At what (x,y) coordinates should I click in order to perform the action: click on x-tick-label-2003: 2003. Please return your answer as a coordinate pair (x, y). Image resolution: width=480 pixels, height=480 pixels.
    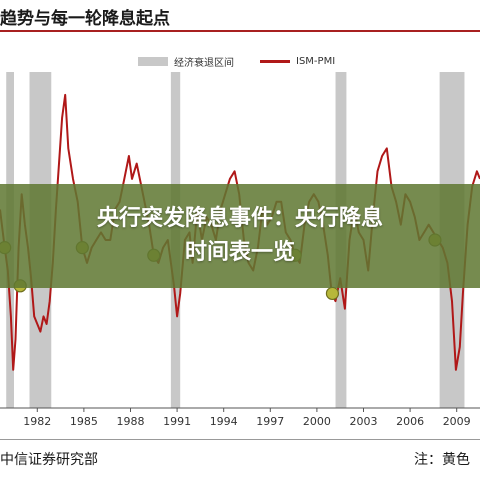
    Looking at the image, I should click on (363, 421).